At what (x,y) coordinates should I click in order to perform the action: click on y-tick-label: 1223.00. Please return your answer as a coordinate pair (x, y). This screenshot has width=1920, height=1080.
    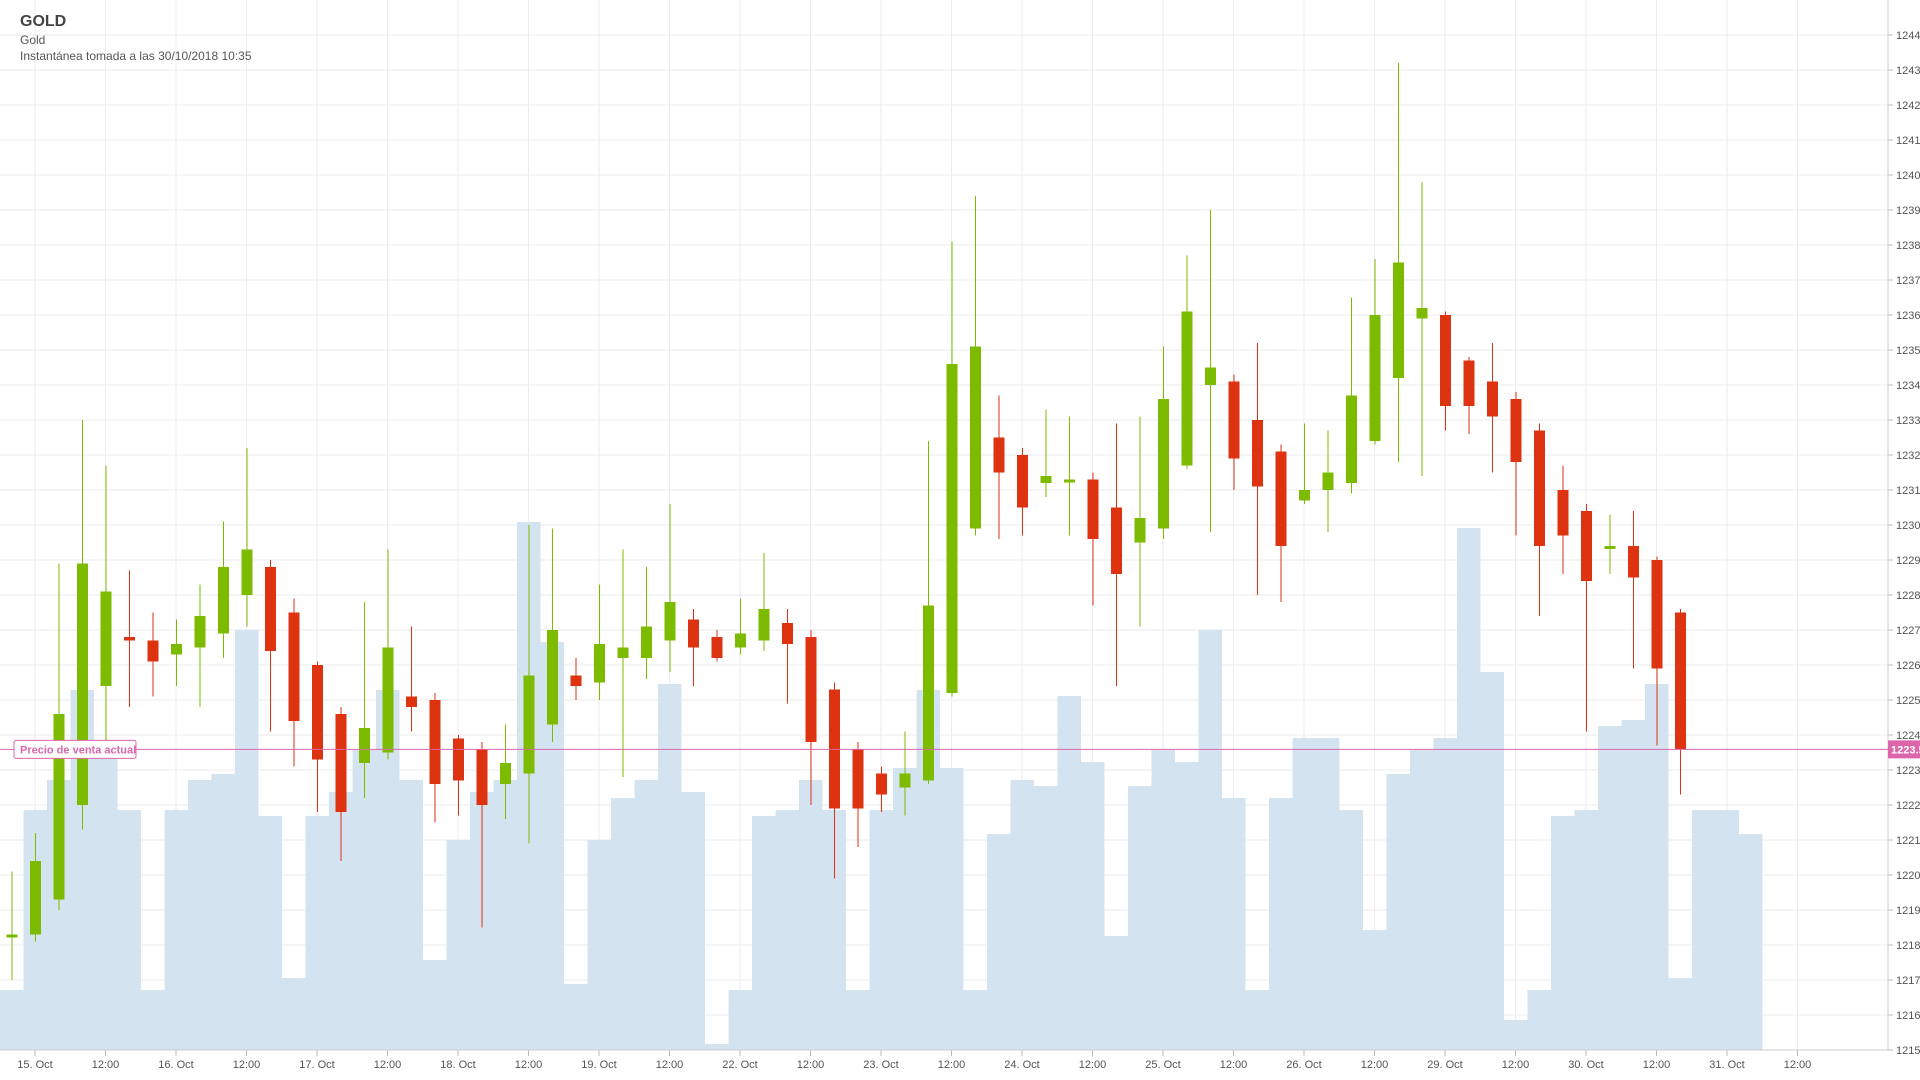
    Looking at the image, I should click on (1908, 771).